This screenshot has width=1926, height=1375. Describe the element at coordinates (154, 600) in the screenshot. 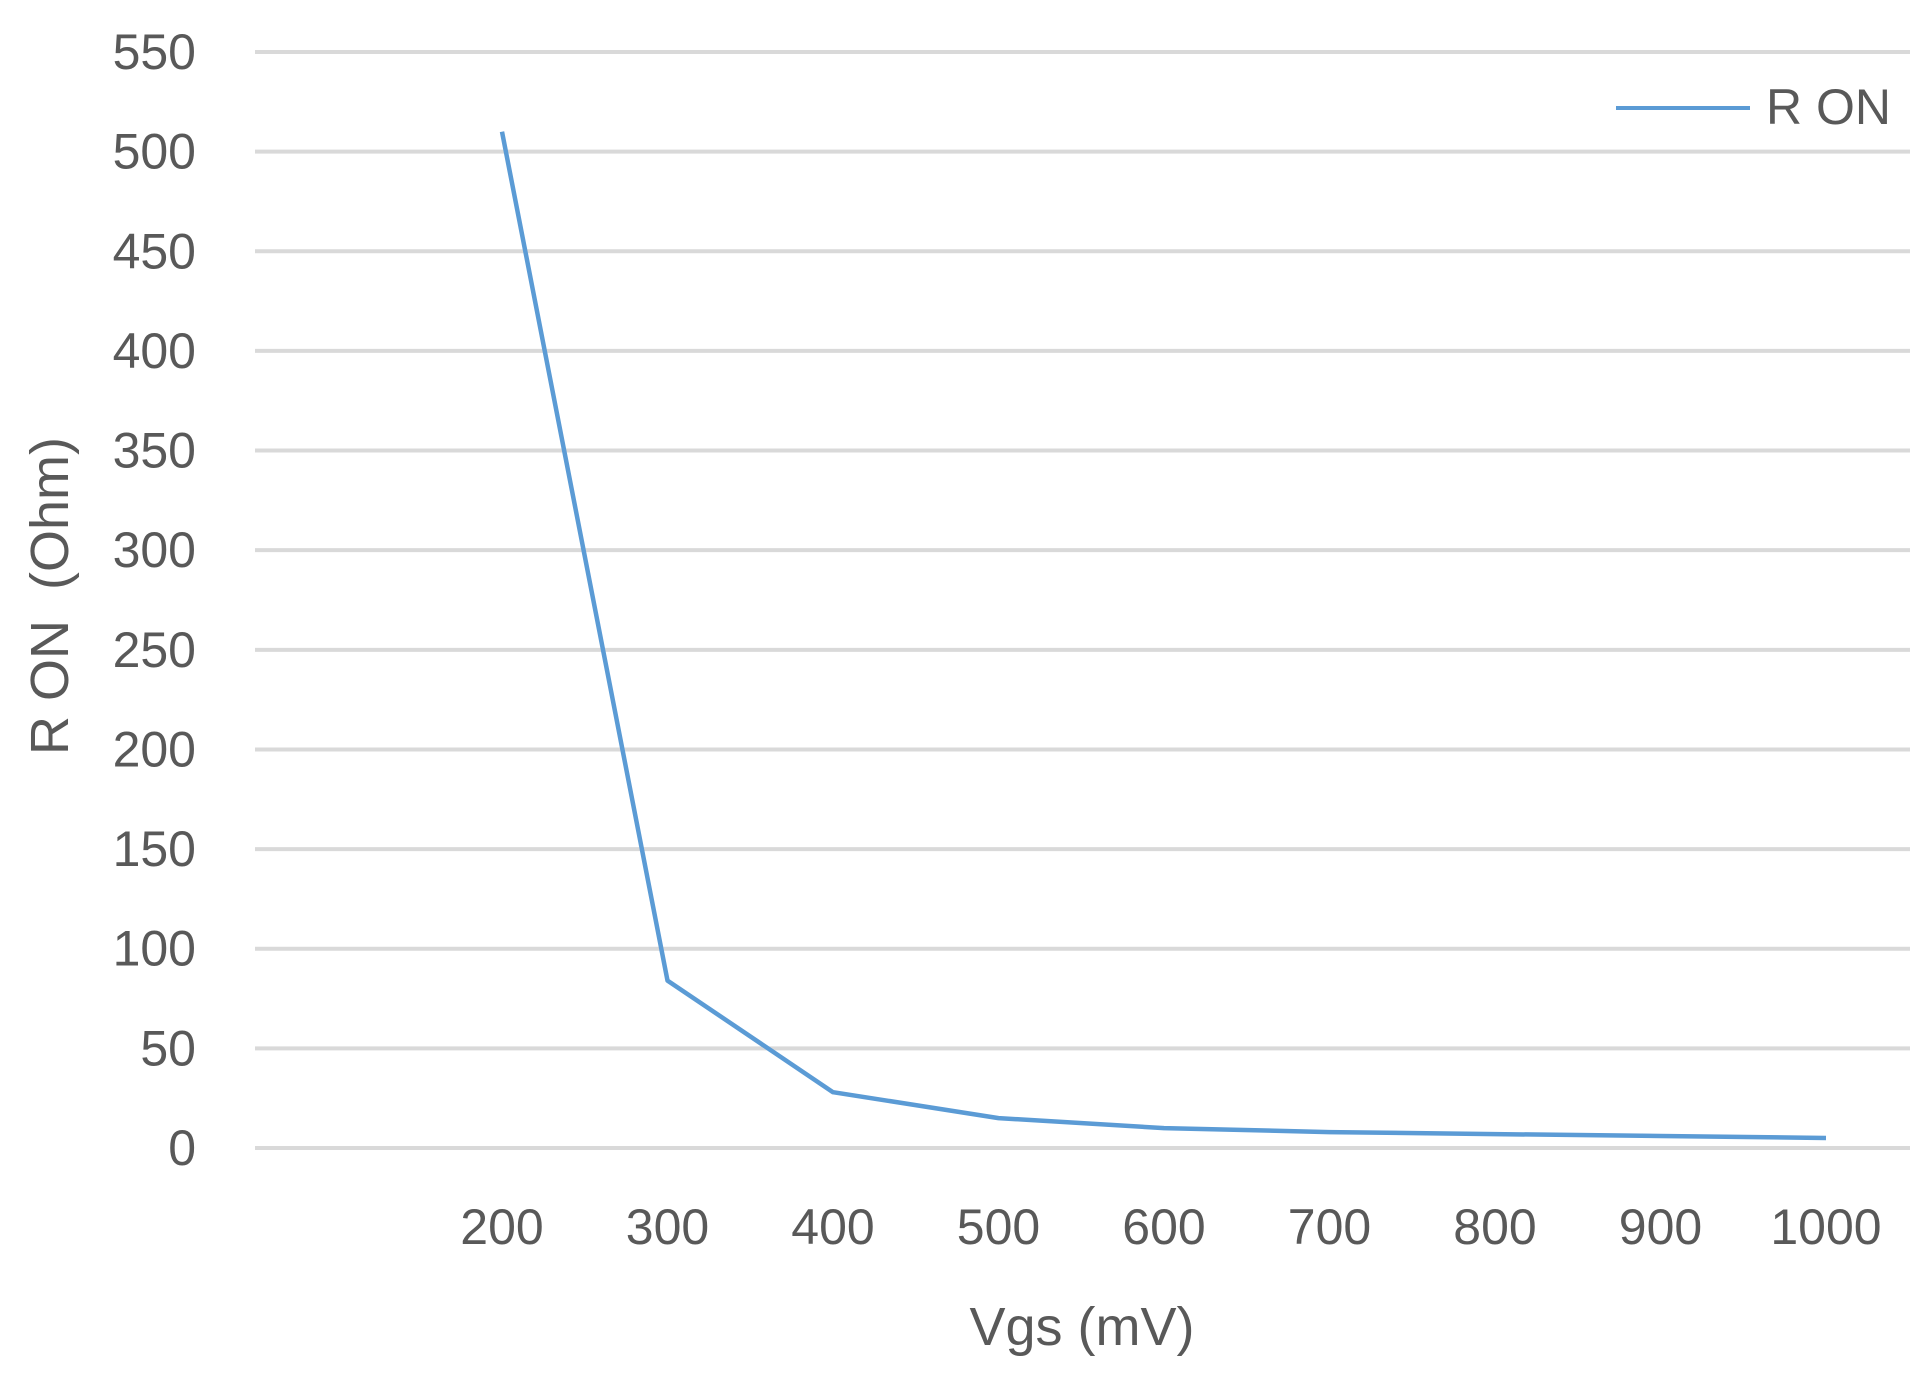

I see `y-axis-tick-labels: 0 50 100 150 200 250 300 350 400 450 500 550` at that location.